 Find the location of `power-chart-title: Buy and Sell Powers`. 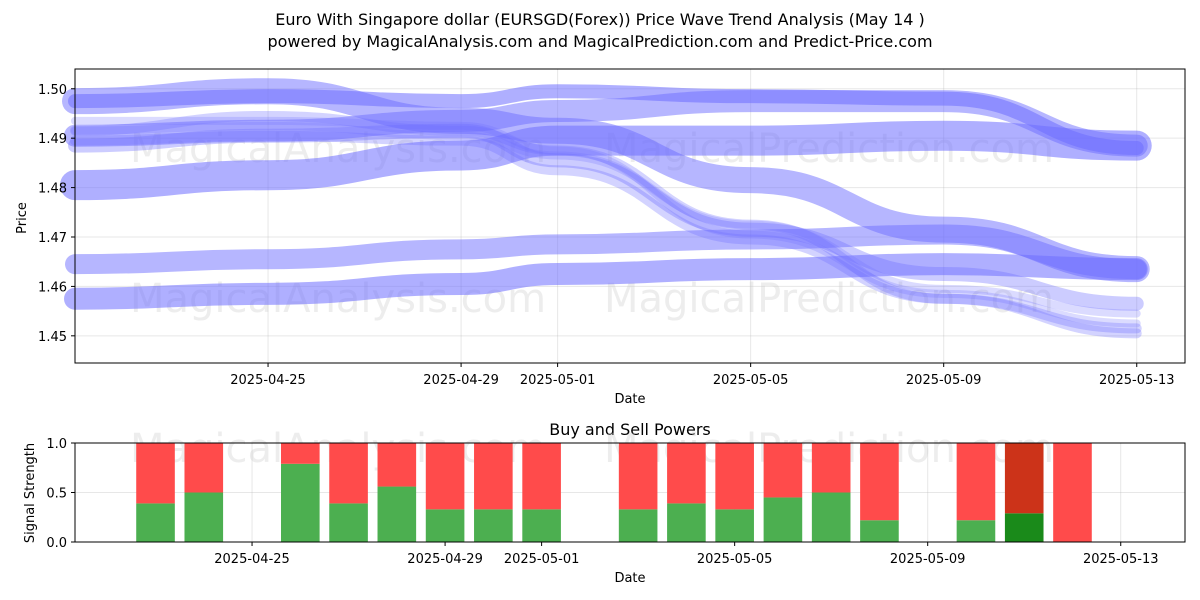

power-chart-title: Buy and Sell Powers is located at coordinates (630, 429).